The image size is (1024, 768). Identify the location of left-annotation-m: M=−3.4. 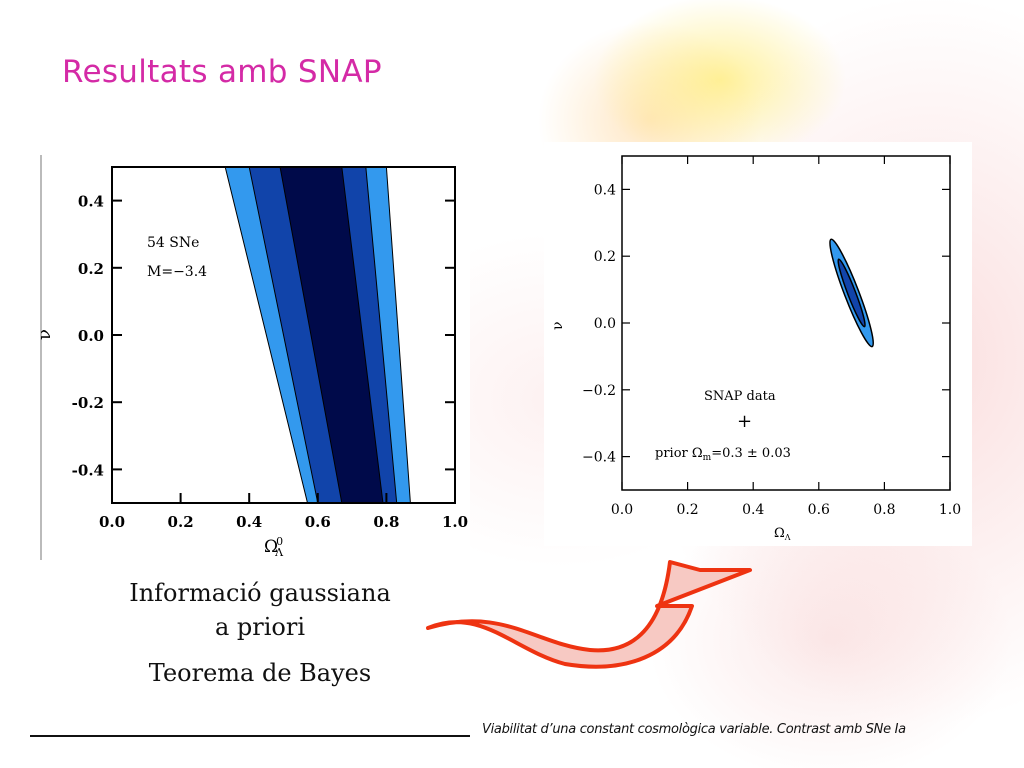
(177, 272).